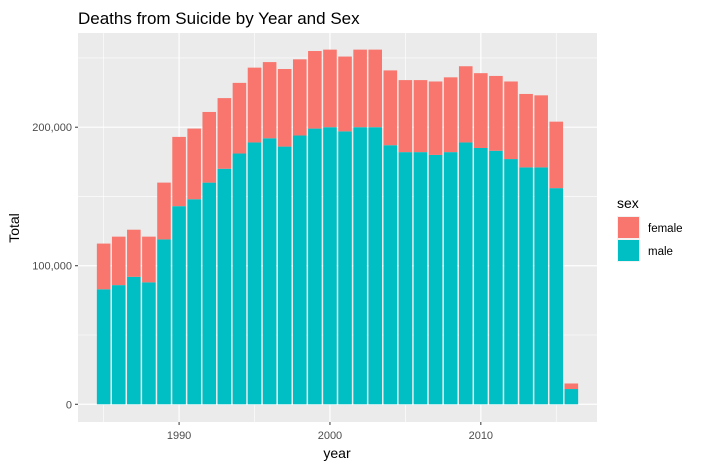  Describe the element at coordinates (330, 266) in the screenshot. I see `bar-male-2000` at that location.